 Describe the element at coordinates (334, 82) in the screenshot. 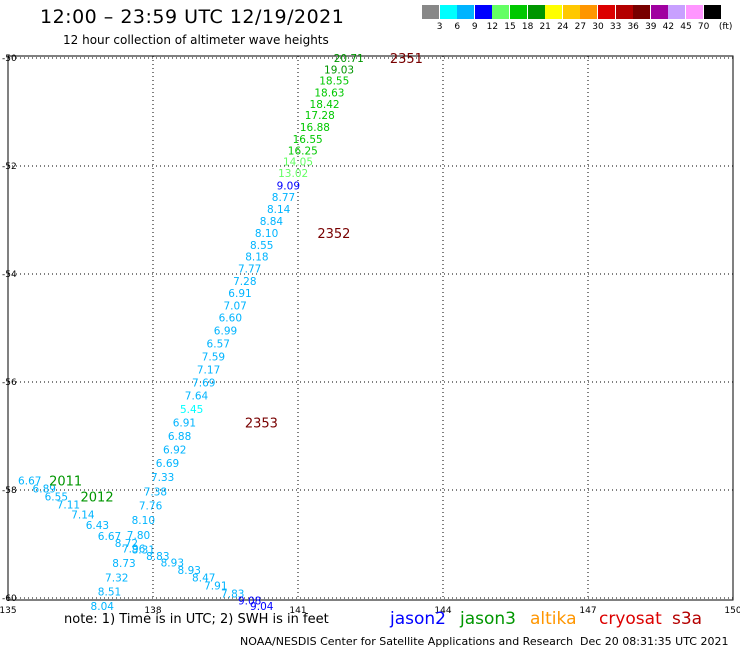

I see `wave-height-value: 18.55` at that location.